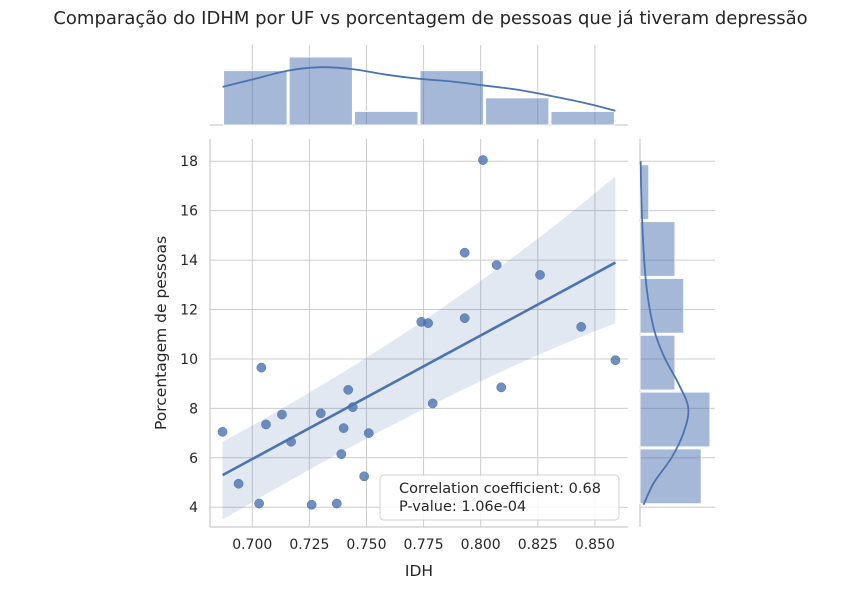  I want to click on x-tick-label: 0.800, so click(481, 545).